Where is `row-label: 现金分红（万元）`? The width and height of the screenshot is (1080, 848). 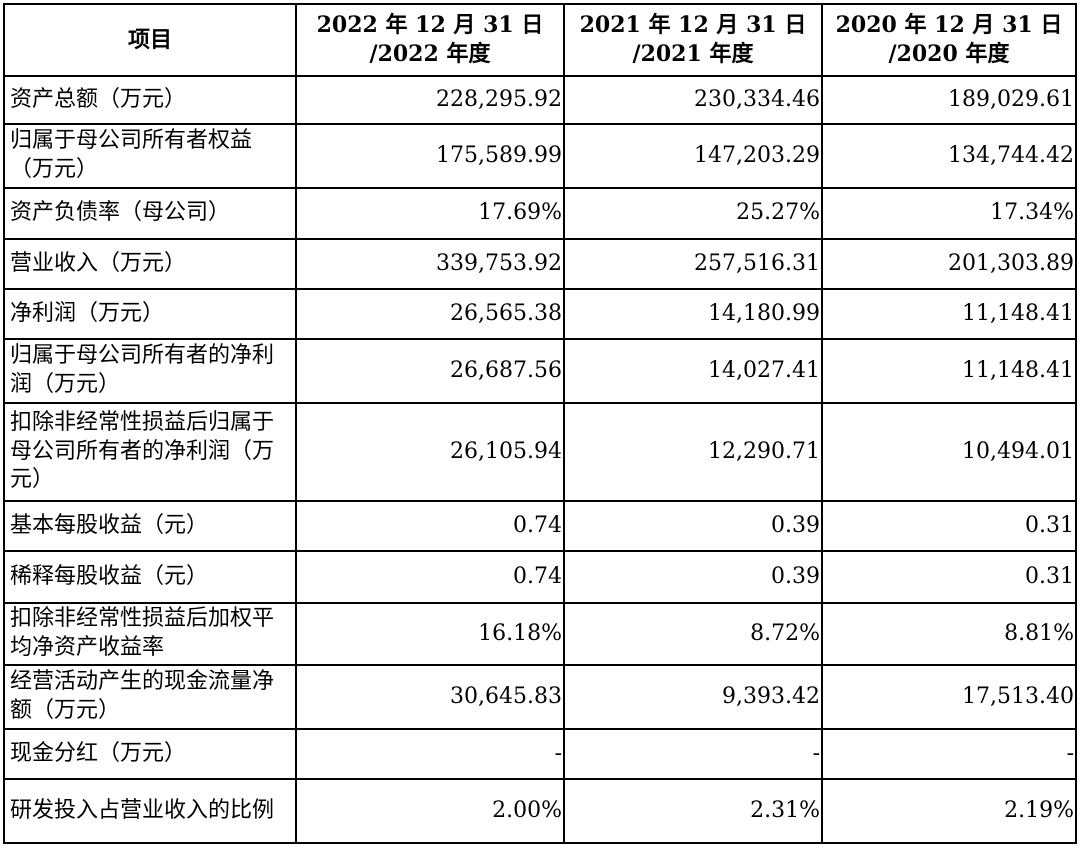
row-label: 现金分红（万元） is located at coordinates (150, 754).